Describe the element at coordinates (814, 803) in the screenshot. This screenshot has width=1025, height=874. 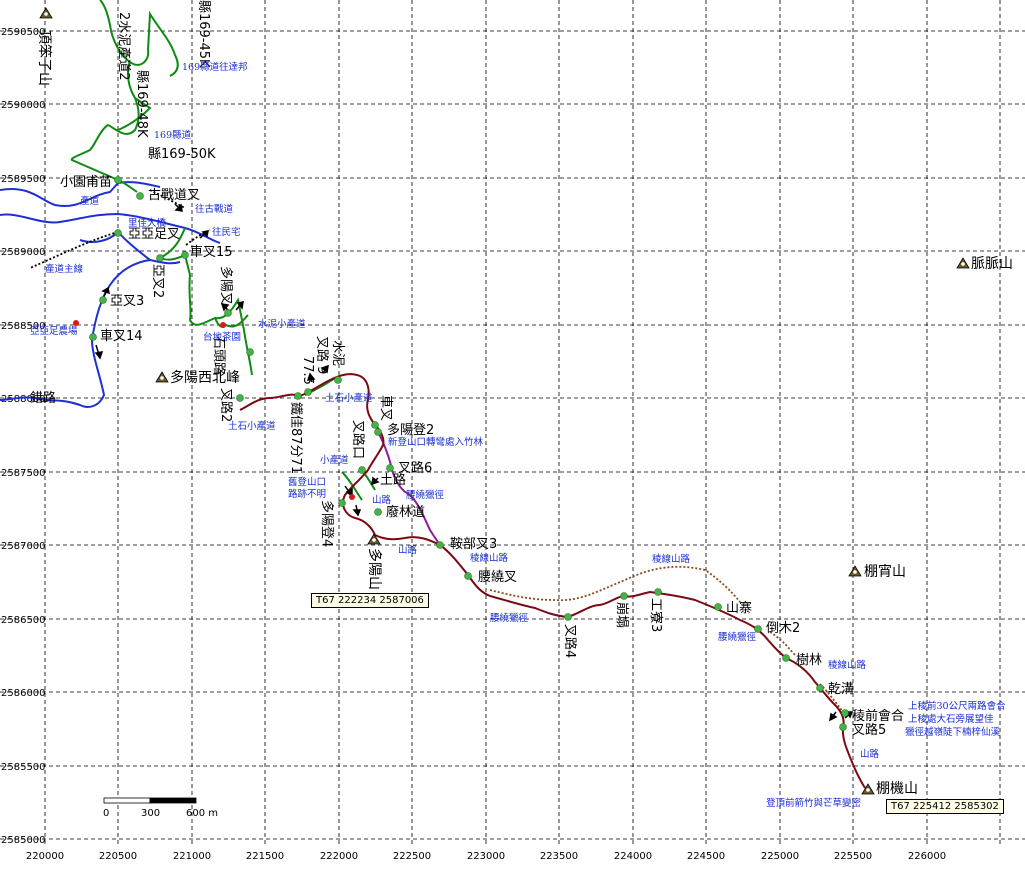
I see `blue-annotation: 登頂前箭竹與芒草變密` at that location.